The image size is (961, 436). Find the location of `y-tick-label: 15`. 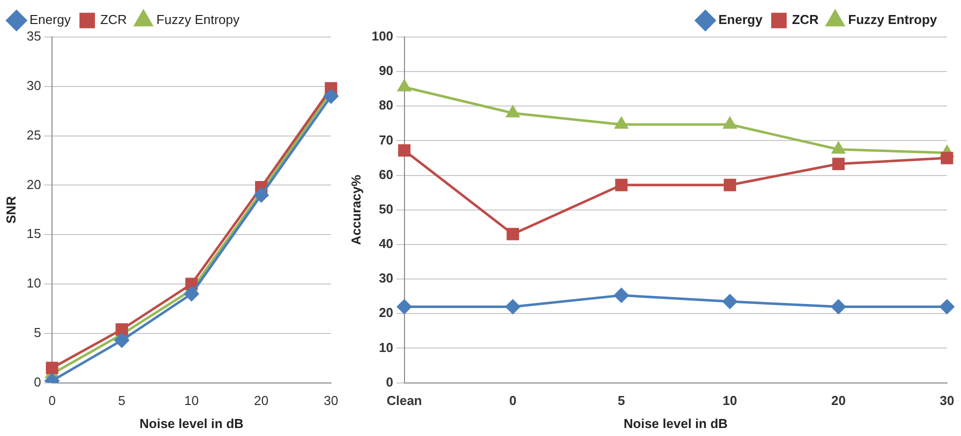

y-tick-label: 15 is located at coordinates (34, 234).